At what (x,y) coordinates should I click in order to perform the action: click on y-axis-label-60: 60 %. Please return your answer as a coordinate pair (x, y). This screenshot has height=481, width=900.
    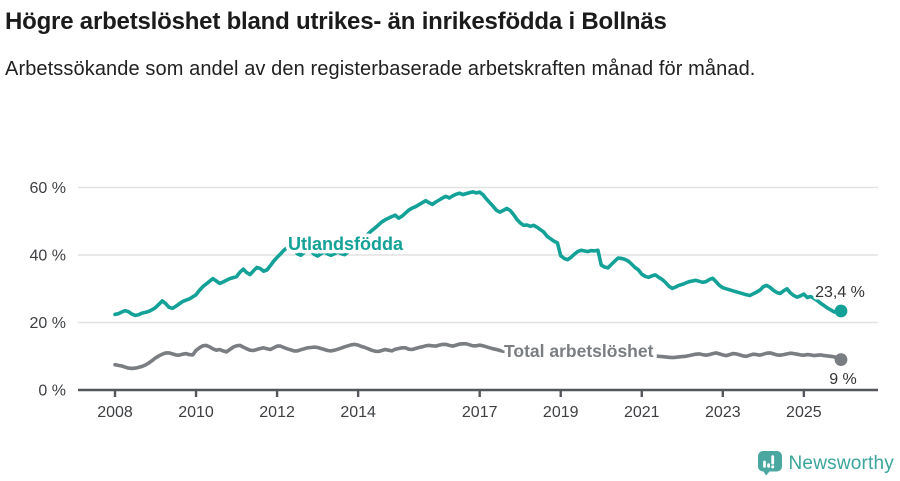
    Looking at the image, I should click on (48, 188).